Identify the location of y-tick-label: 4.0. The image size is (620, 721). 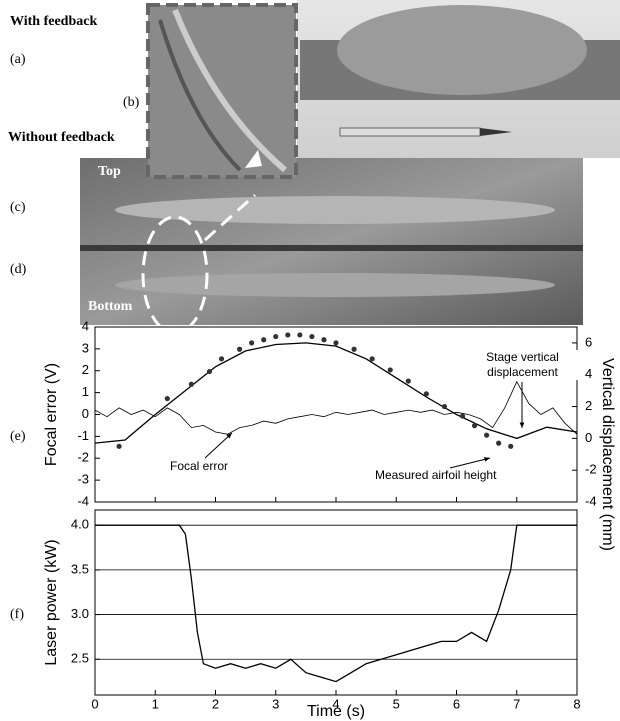
(80, 524).